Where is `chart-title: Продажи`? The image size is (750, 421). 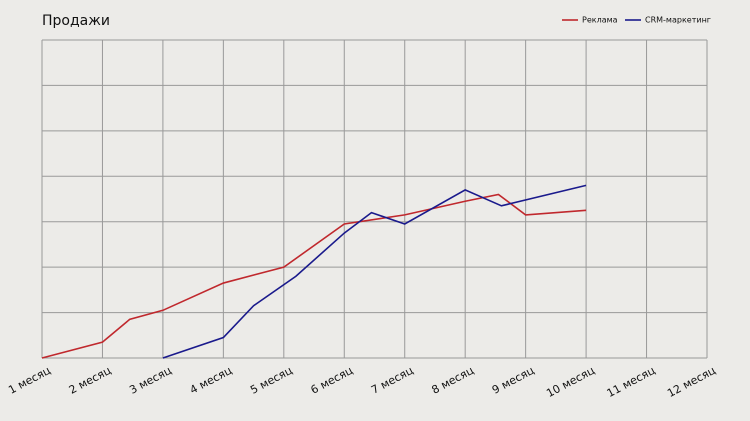 chart-title: Продажи is located at coordinates (76, 21).